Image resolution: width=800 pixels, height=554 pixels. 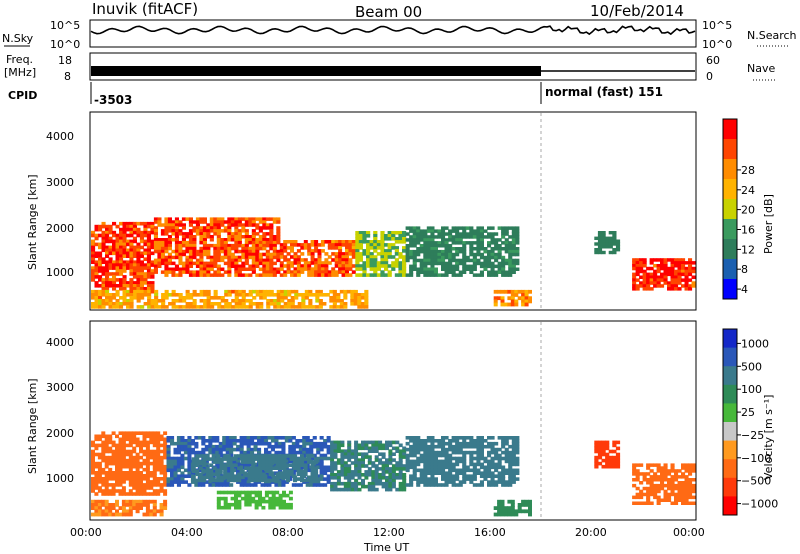 I want to click on colorbar-swatch, so click(x=730, y=413).